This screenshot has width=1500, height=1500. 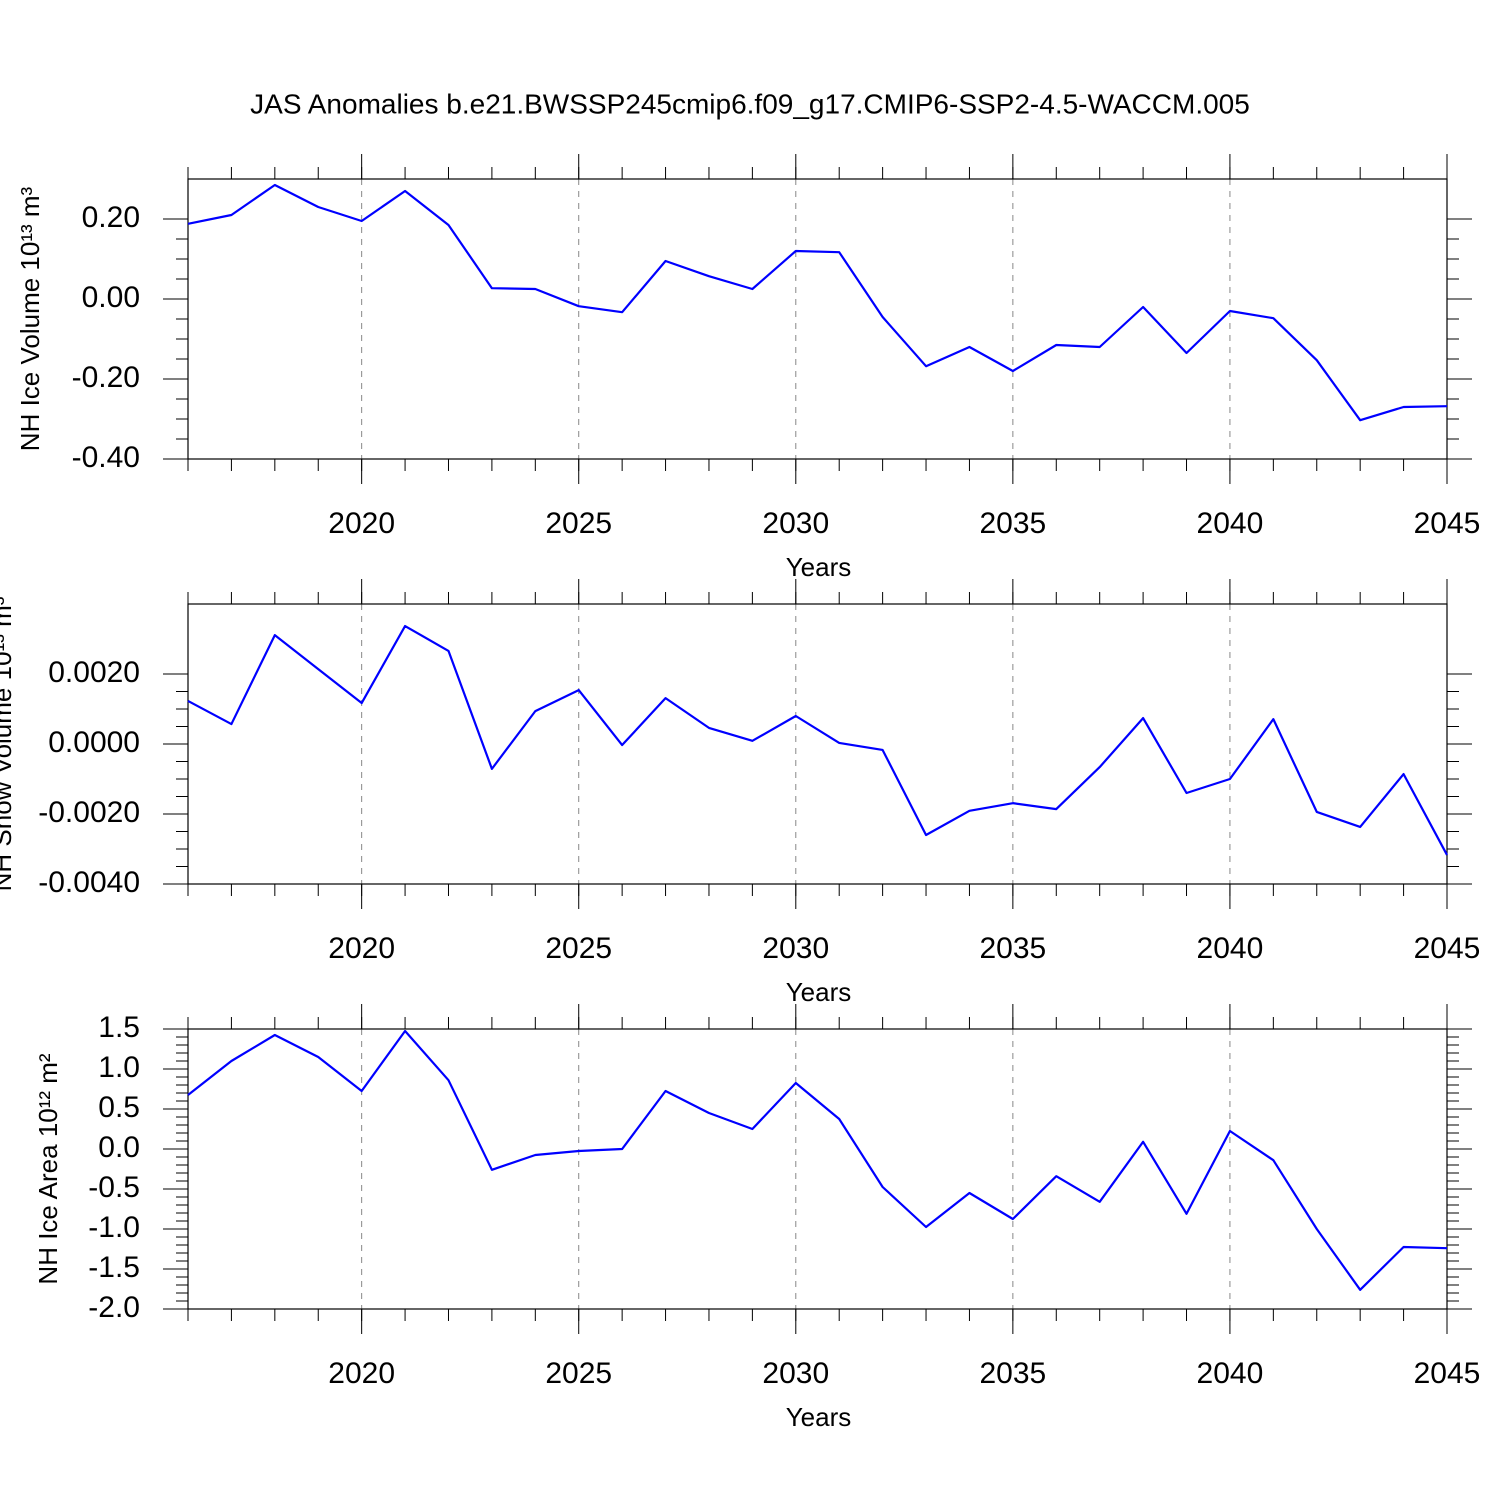 I want to click on y-tick-label: 0.00, so click(x=111, y=297).